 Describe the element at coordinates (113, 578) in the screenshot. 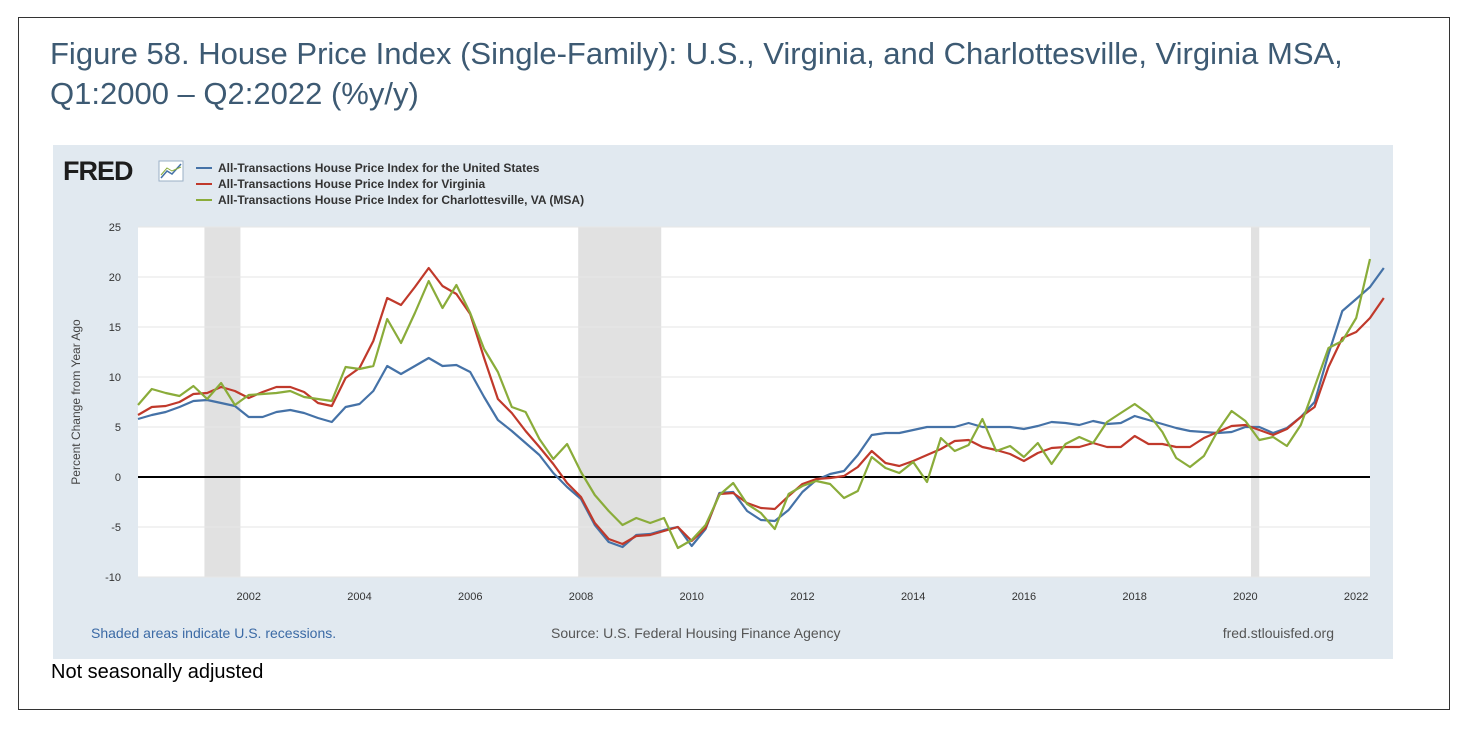

I see `y-tick-label: -10` at that location.